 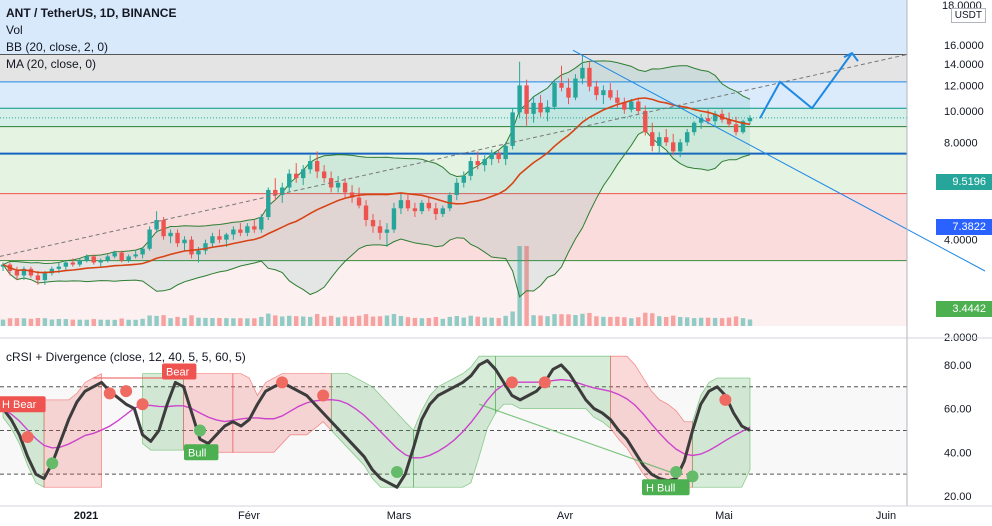 I want to click on zone-top-blue, so click(x=453, y=27).